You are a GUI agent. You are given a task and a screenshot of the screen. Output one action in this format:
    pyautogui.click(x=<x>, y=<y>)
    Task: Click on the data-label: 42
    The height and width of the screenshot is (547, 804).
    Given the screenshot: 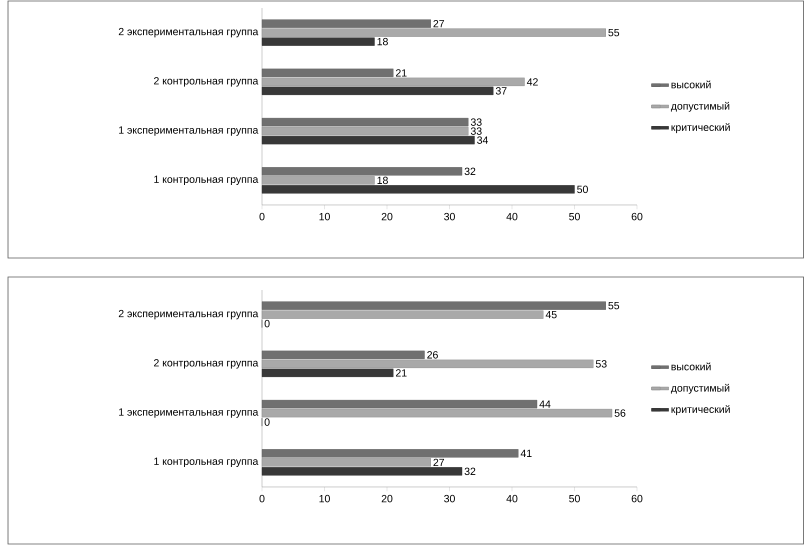 What is the action you would take?
    pyautogui.click(x=532, y=82)
    